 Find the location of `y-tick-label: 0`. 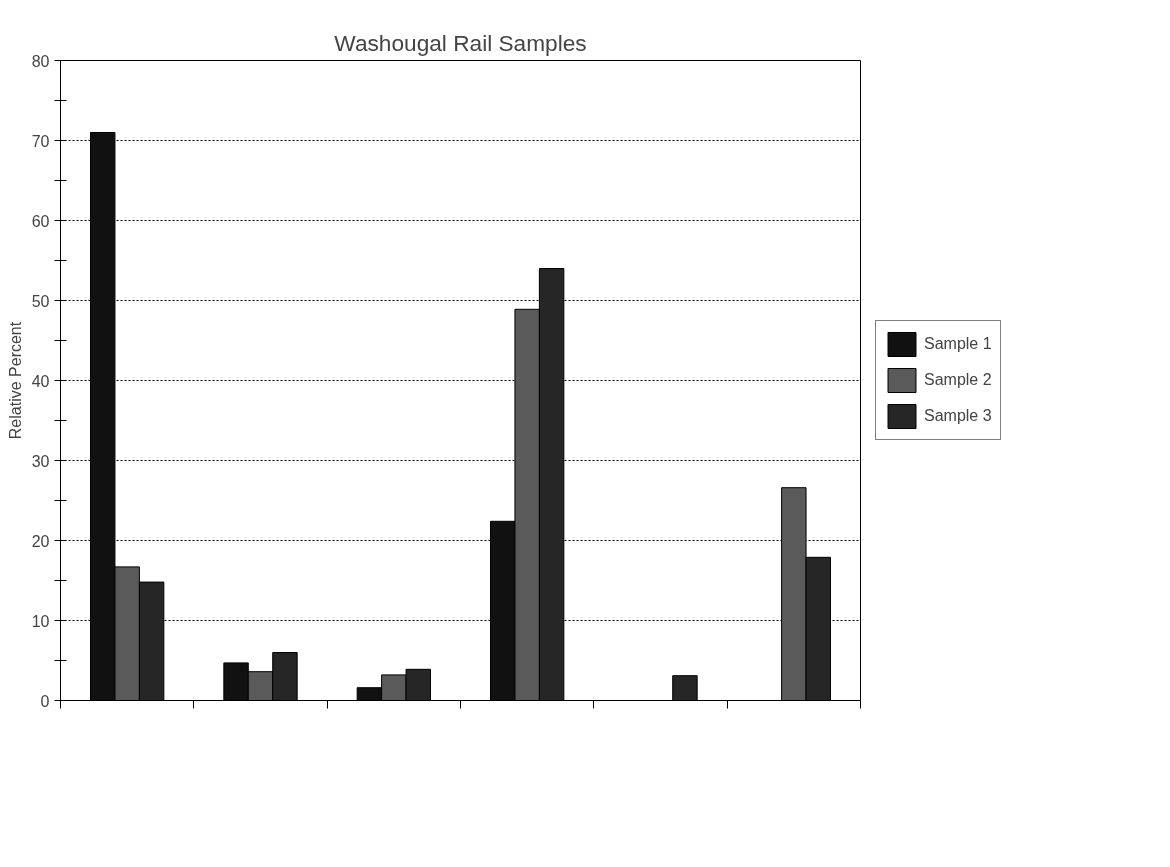

y-tick-label: 0 is located at coordinates (45, 701).